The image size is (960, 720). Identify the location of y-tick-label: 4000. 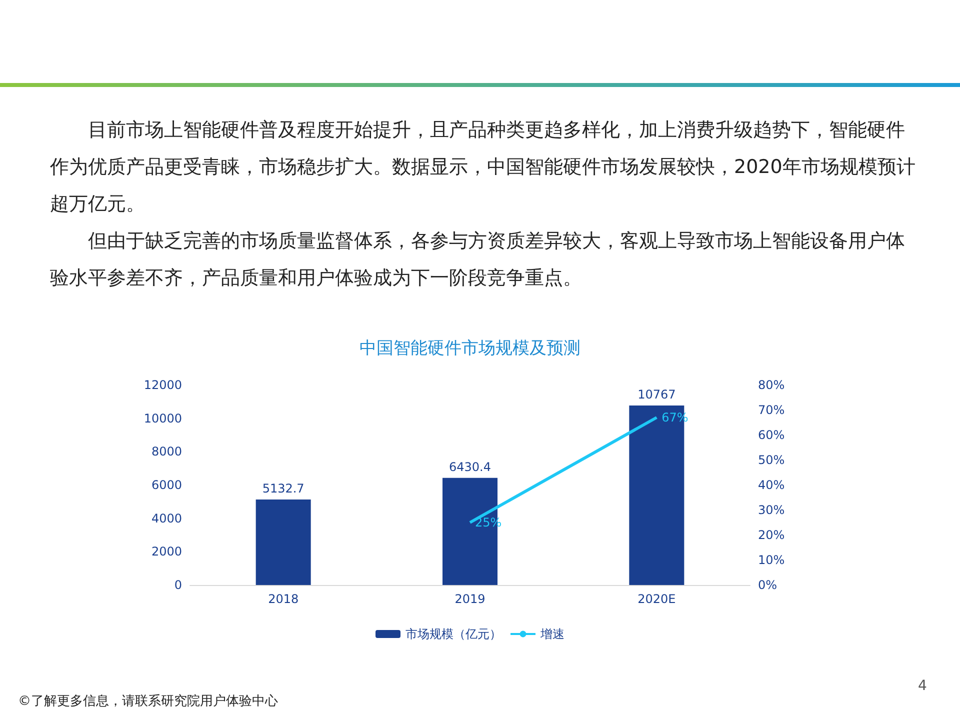
(166, 518).